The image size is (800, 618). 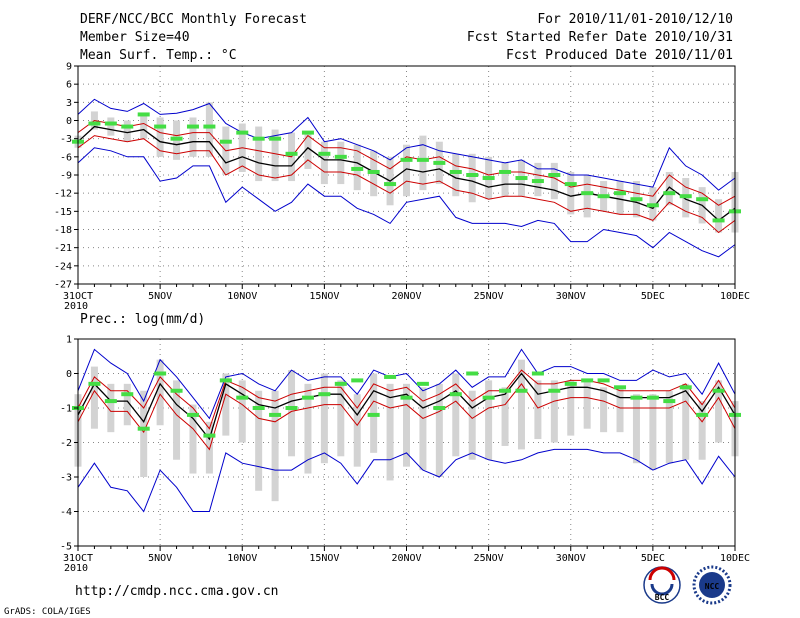 What do you see at coordinates (160, 558) in the screenshot?
I see `prec-xtick-label-1: 5NOV` at bounding box center [160, 558].